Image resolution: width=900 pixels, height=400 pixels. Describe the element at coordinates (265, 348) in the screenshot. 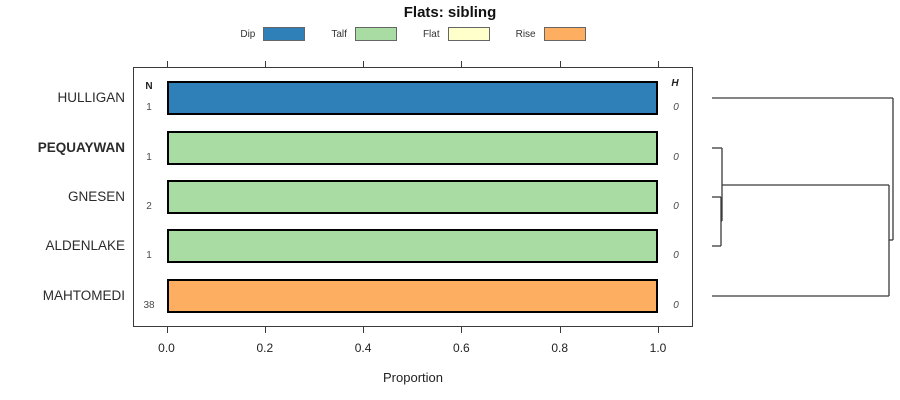

I see `x-tick-label: 0.2` at that location.